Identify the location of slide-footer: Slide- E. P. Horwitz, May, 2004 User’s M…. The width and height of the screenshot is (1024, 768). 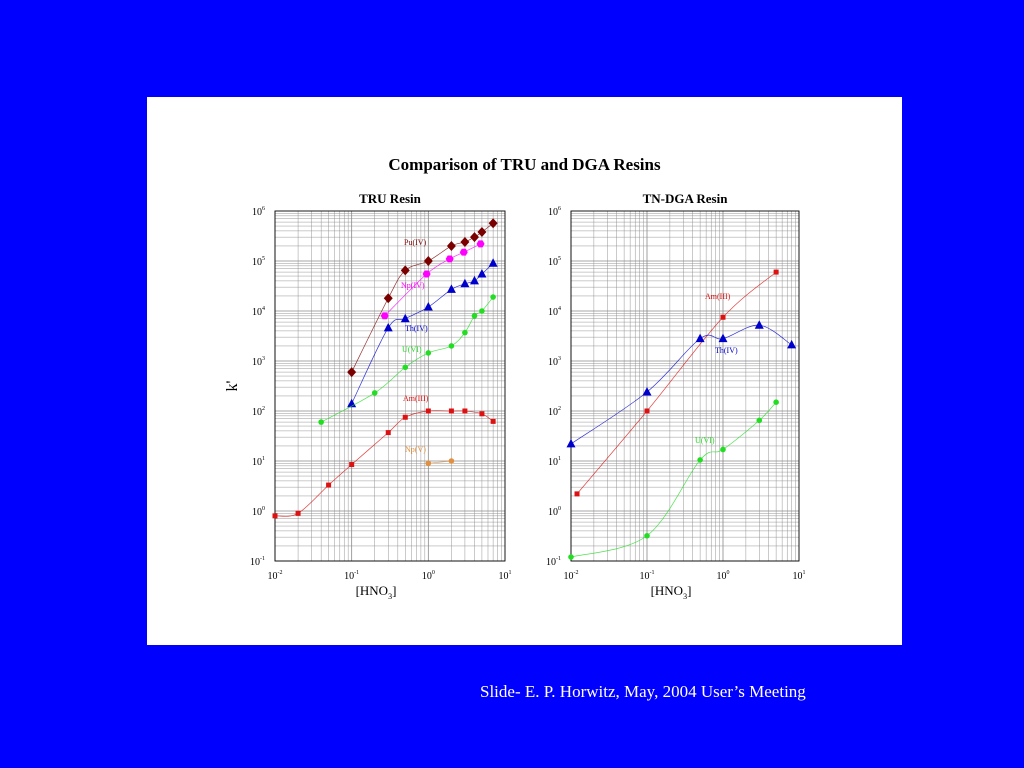
(643, 691).